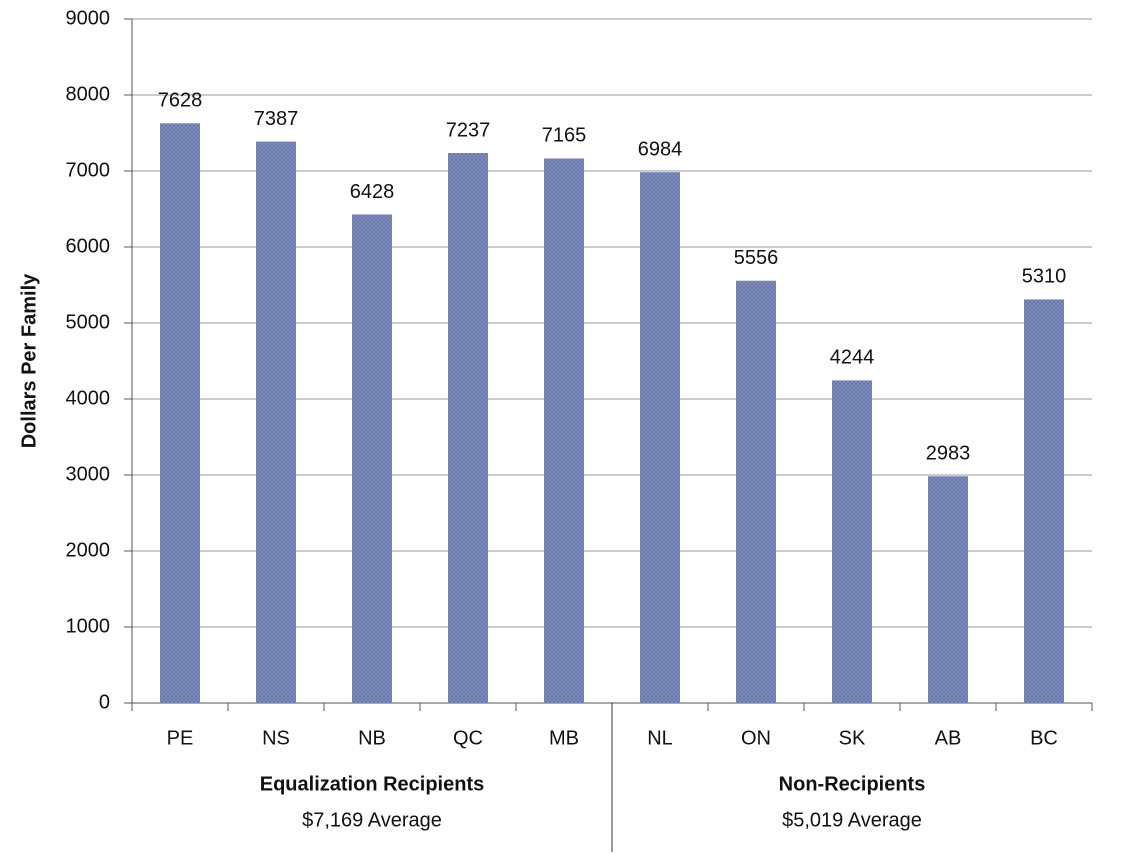 Image resolution: width=1122 pixels, height=854 pixels. Describe the element at coordinates (372, 192) in the screenshot. I see `data-label: 6428` at that location.